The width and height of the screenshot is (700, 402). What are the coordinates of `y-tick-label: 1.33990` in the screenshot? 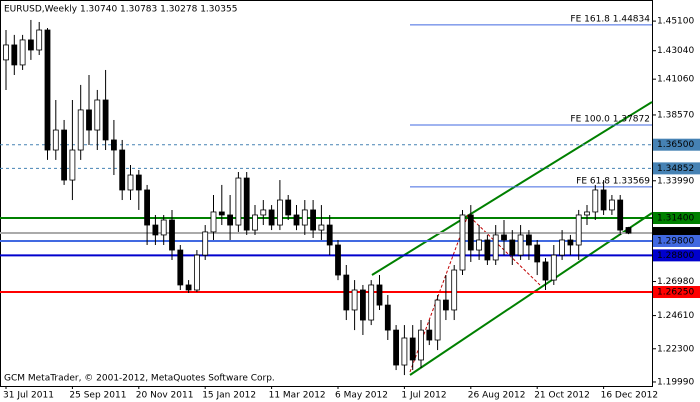 It's located at (675, 181).